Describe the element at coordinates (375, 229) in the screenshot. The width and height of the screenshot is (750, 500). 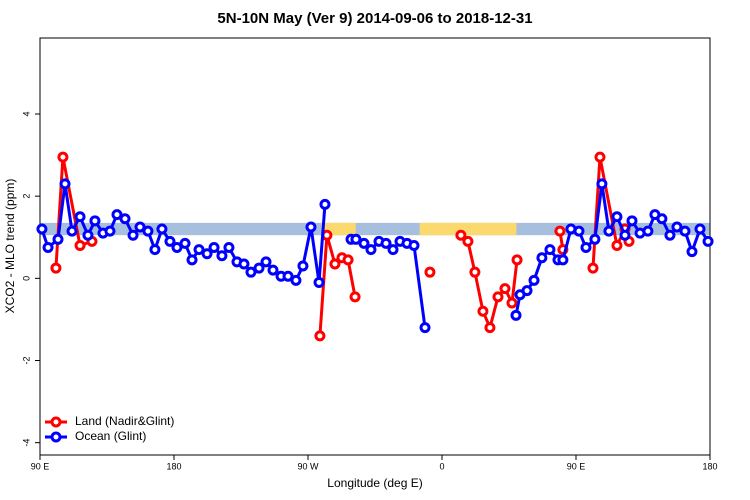
I see `reference-band` at that location.